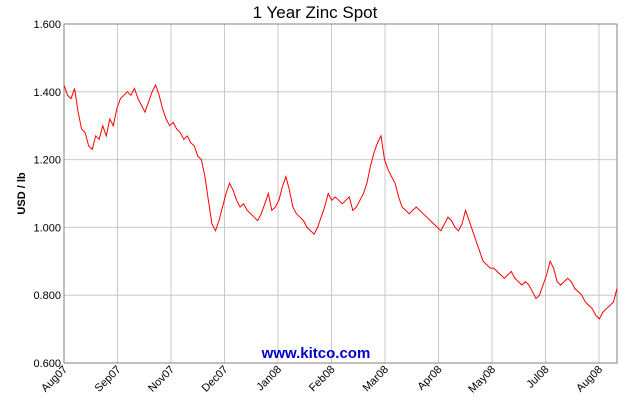 This screenshot has width=630, height=400. What do you see at coordinates (161, 379) in the screenshot?
I see `x-tick-label: Nov07` at bounding box center [161, 379].